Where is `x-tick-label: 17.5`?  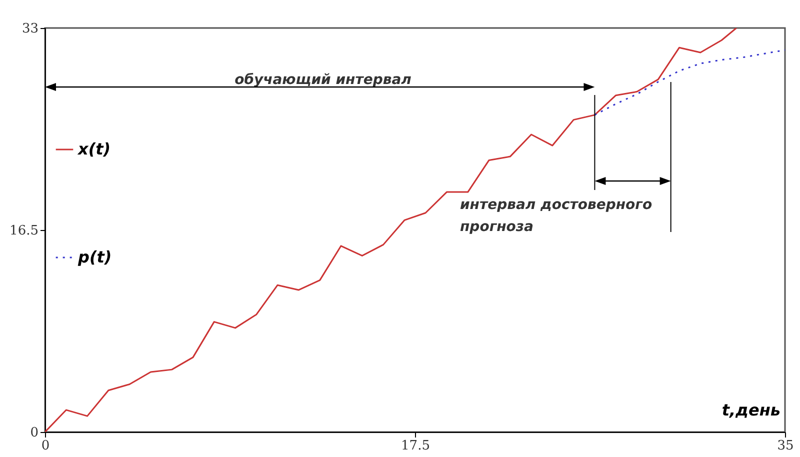
x-tick-label: 17.5 is located at coordinates (415, 446).